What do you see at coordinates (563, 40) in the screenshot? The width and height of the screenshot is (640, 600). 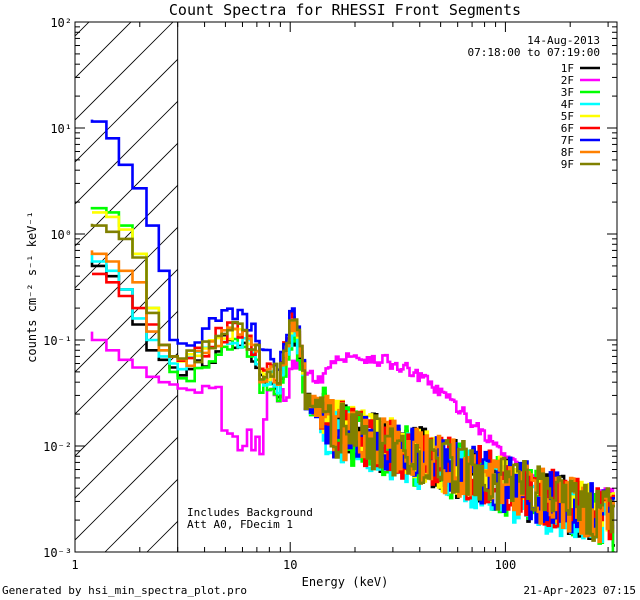 I see `legend-date: 14-Aug-2013` at bounding box center [563, 40].